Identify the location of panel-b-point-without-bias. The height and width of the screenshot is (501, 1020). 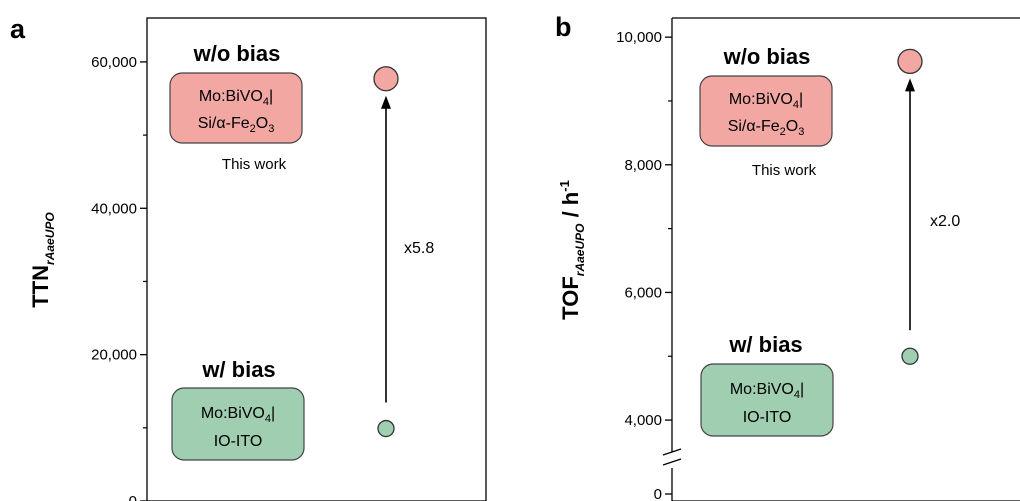
(910, 61).